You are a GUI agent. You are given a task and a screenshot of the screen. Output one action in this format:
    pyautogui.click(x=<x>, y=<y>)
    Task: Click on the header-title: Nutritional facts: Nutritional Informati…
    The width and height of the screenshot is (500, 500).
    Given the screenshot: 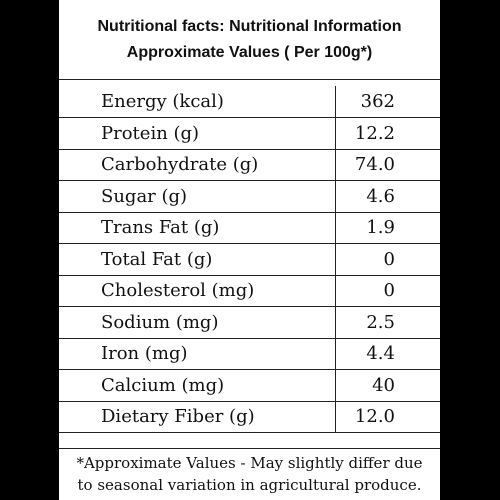 What is the action you would take?
    pyautogui.click(x=249, y=26)
    